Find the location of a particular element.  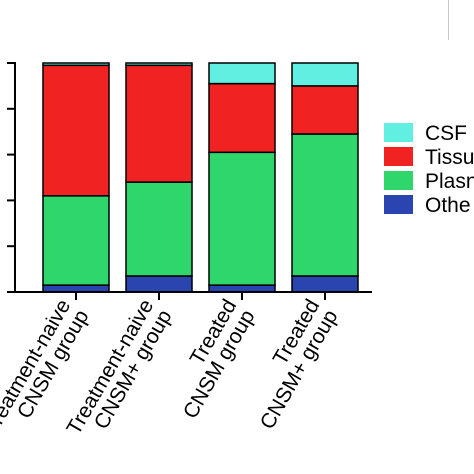

legend-label-2: Tissu is located at coordinates (449, 157).